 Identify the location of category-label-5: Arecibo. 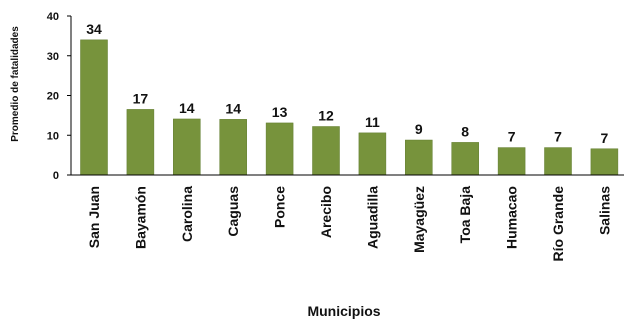
(326, 212).